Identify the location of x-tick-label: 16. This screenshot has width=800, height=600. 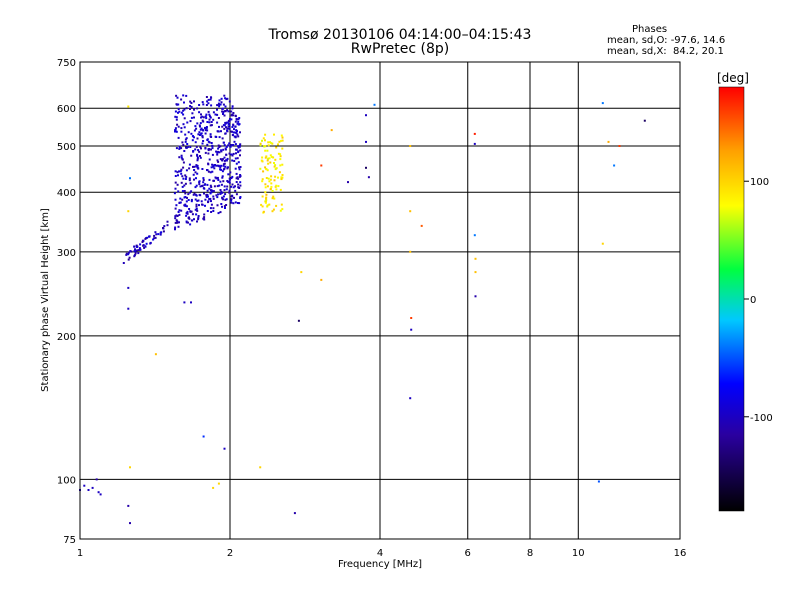
(680, 553).